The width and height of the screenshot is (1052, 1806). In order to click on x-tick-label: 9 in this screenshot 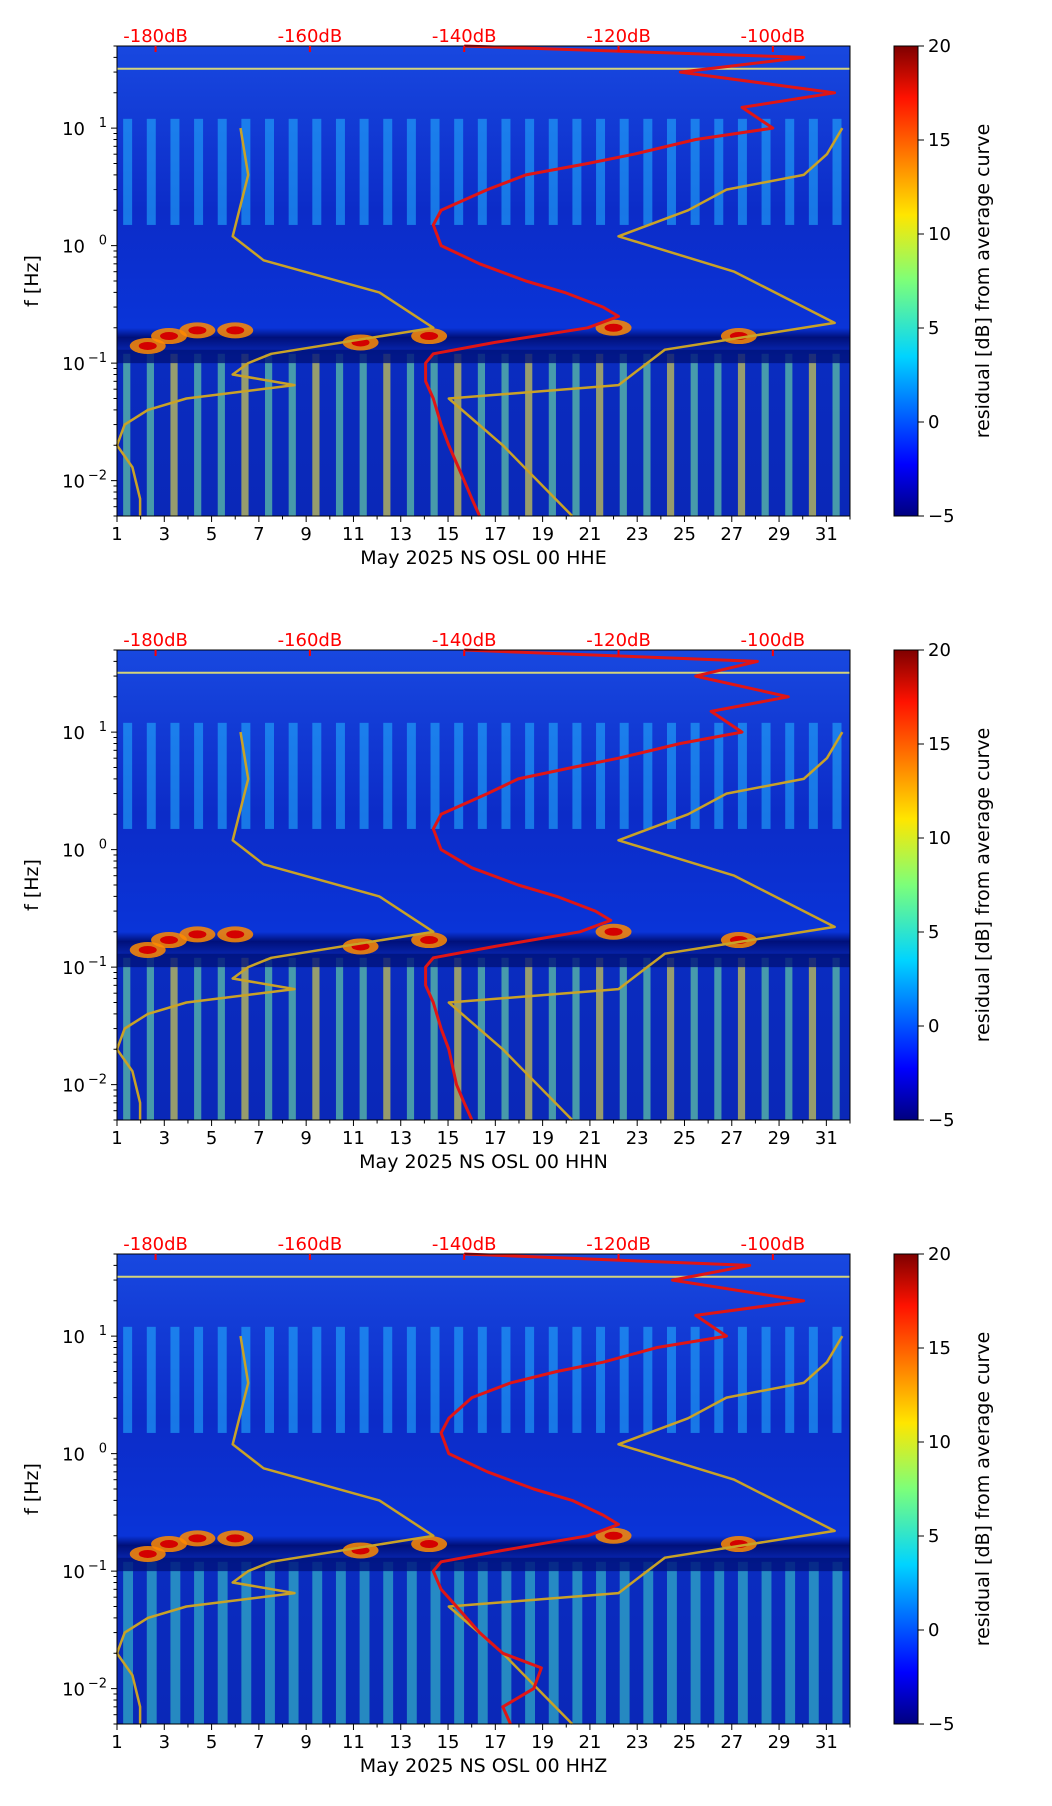, I will do `click(305, 534)`.